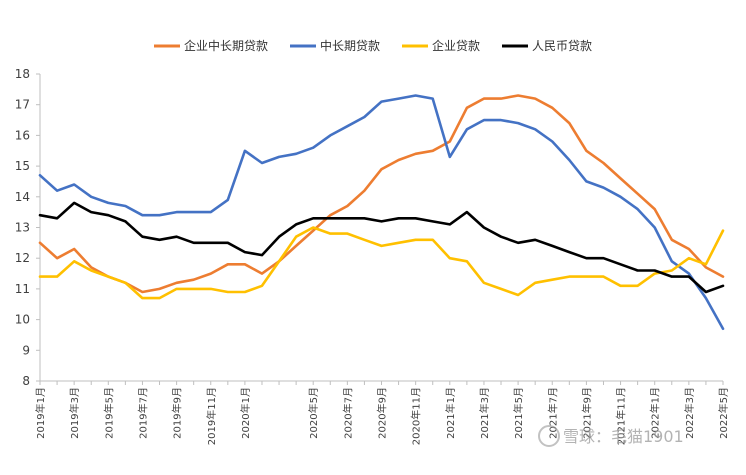 This screenshot has height=475, width=746. I want to click on legend-label-3: 企业贷款, so click(456, 45).